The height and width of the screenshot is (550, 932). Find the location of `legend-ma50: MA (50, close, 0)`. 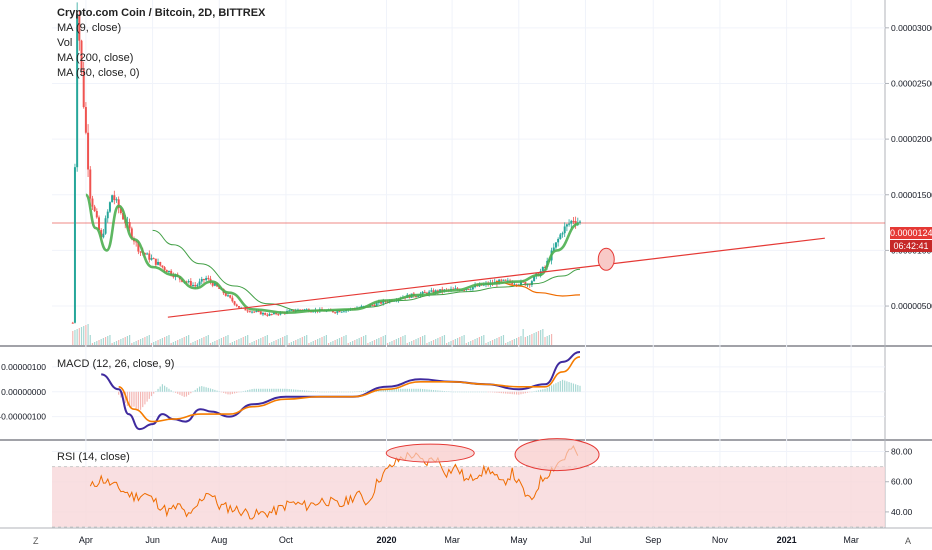

legend-ma50: MA (50, close, 0) is located at coordinates (98, 73).